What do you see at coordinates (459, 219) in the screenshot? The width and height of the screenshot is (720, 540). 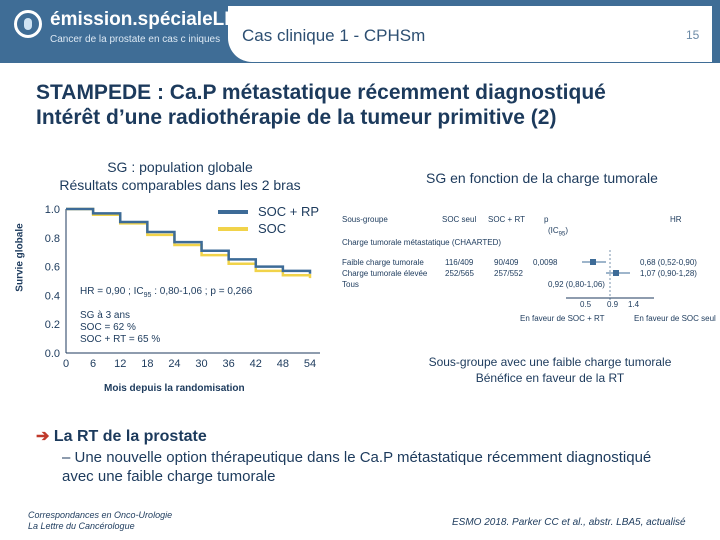 I see `col-soc: SOC seul` at bounding box center [459, 219].